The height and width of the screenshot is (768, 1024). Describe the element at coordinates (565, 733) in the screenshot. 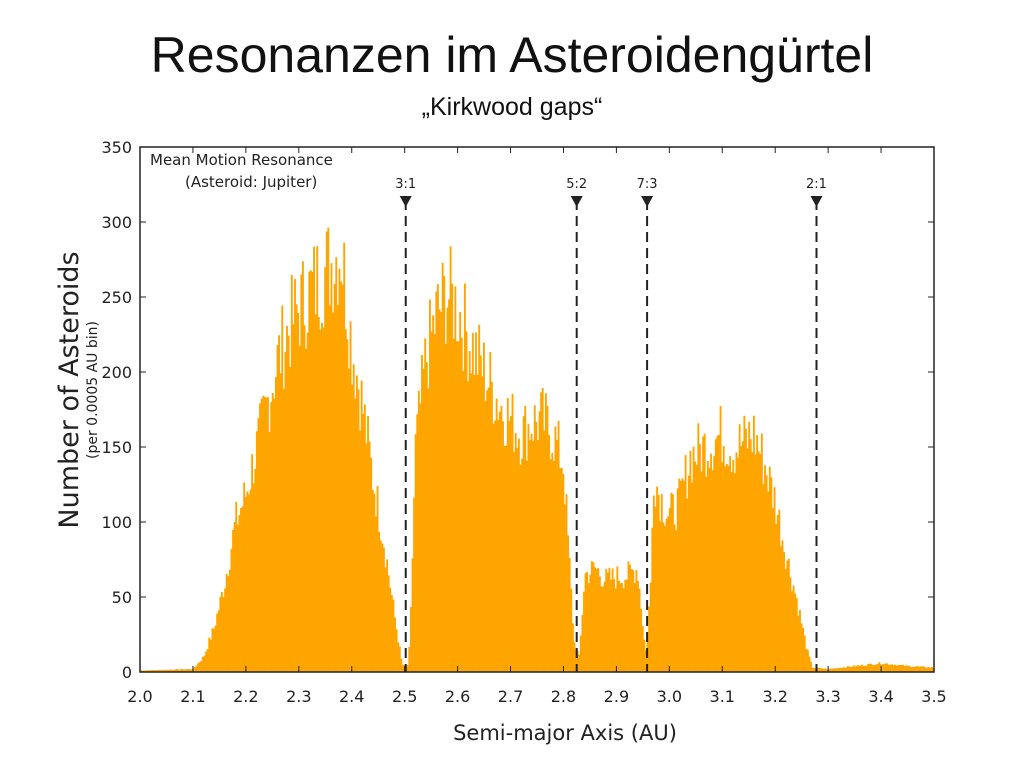

I see `x-axis-title: Semi-major Axis (AU)` at that location.